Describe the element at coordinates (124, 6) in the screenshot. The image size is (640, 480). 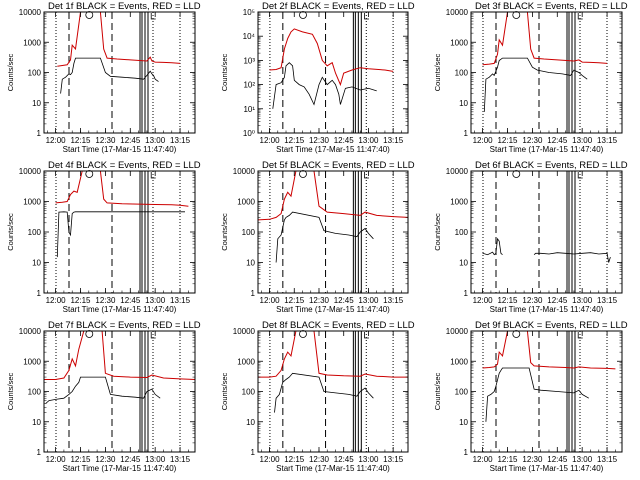
I see `panel-title: Det 1f BLACK = Events, RED = LLD` at that location.